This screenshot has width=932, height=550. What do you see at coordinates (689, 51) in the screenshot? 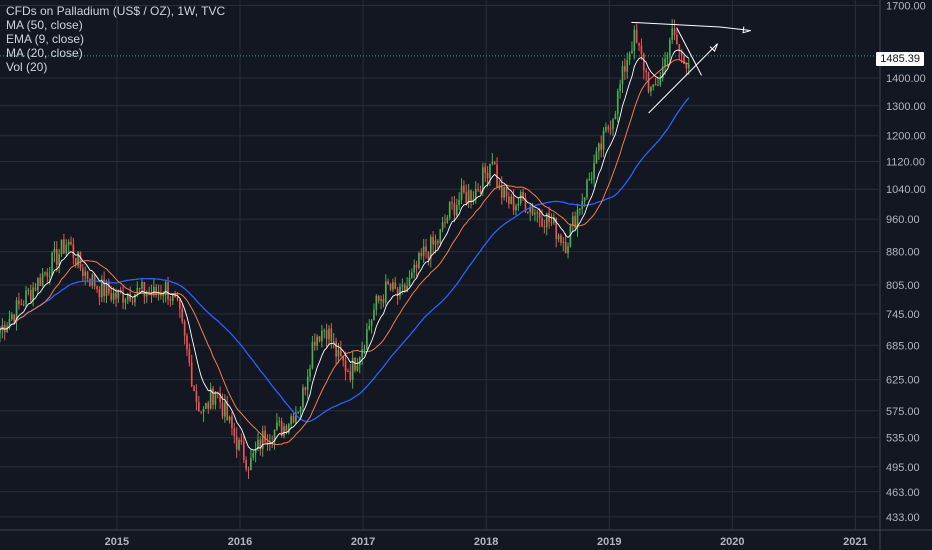
I see `triangle-right-line` at bounding box center [689, 51].